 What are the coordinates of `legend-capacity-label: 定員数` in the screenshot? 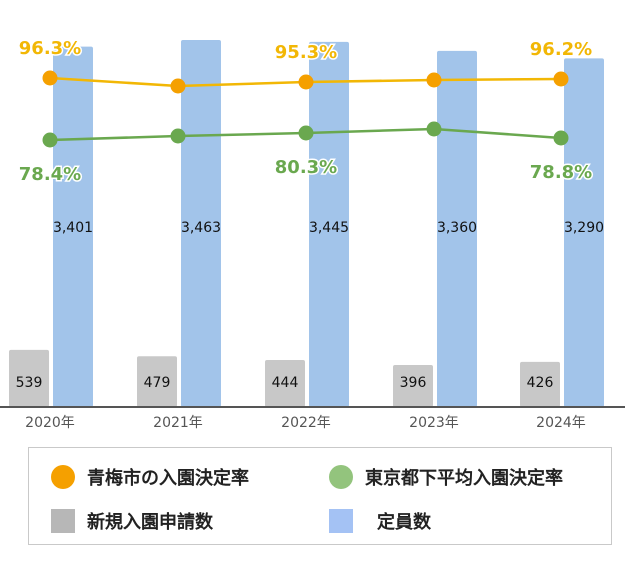 It's located at (404, 522).